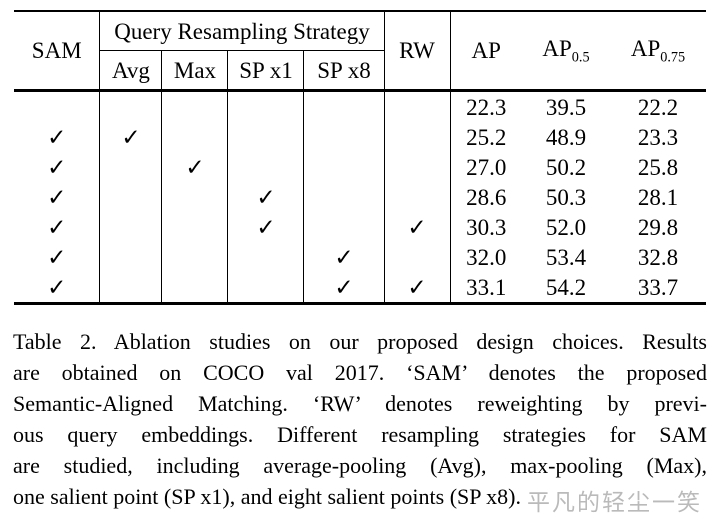 The height and width of the screenshot is (527, 720). Describe the element at coordinates (658, 257) in the screenshot. I see `cell-ap75: 32.8` at that location.